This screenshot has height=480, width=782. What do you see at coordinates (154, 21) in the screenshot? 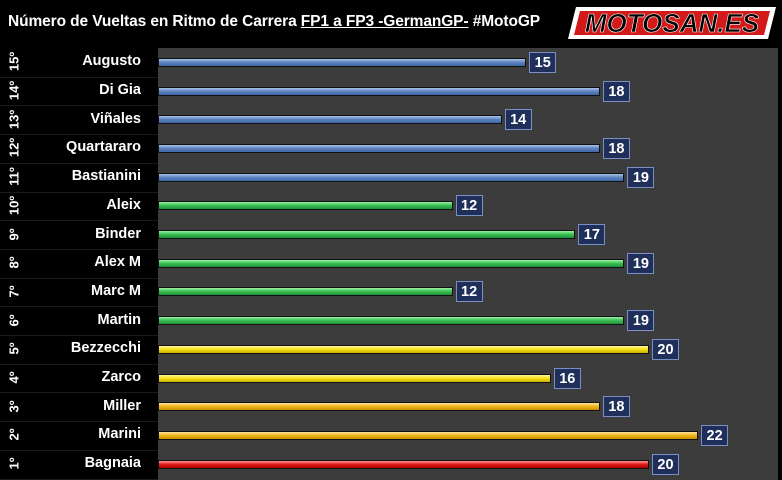
I see `title-text: Número de Vueltas en Ritmo de Carrera` at bounding box center [154, 21].